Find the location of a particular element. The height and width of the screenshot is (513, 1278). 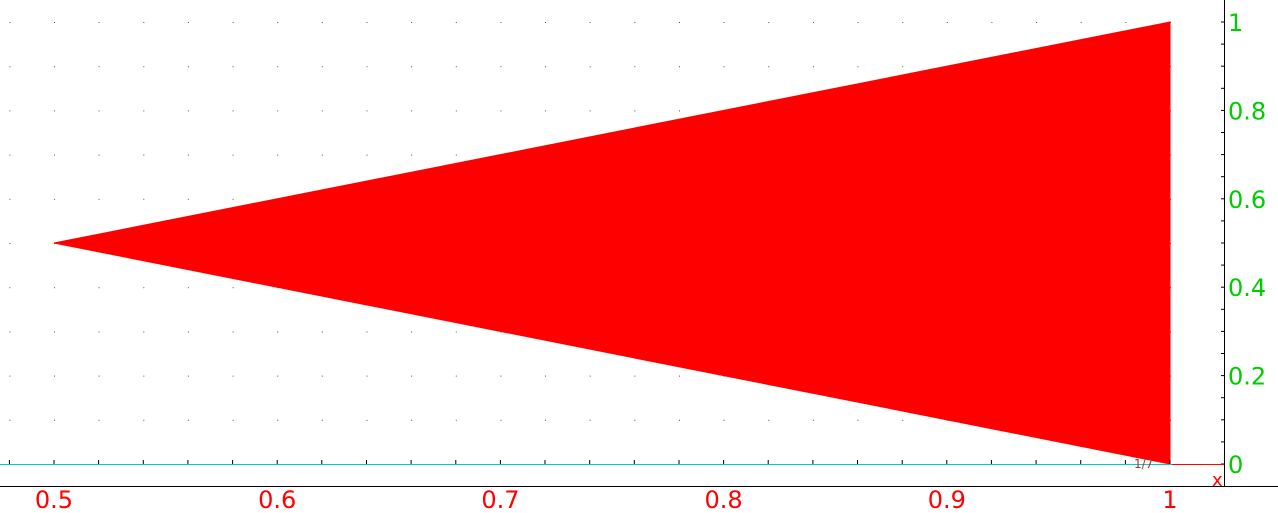

x-tick-label: 0.7 is located at coordinates (500, 499).